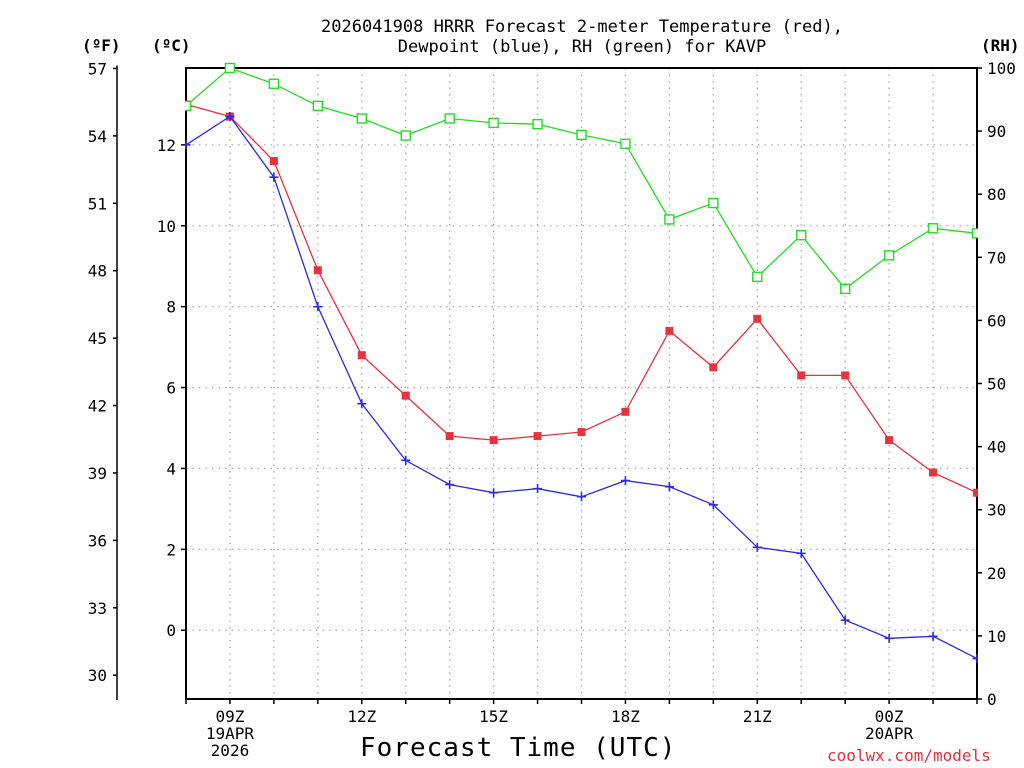 The image size is (1024, 768). What do you see at coordinates (909, 755) in the screenshot?
I see `credit-link: coolwx.com/models` at bounding box center [909, 755].